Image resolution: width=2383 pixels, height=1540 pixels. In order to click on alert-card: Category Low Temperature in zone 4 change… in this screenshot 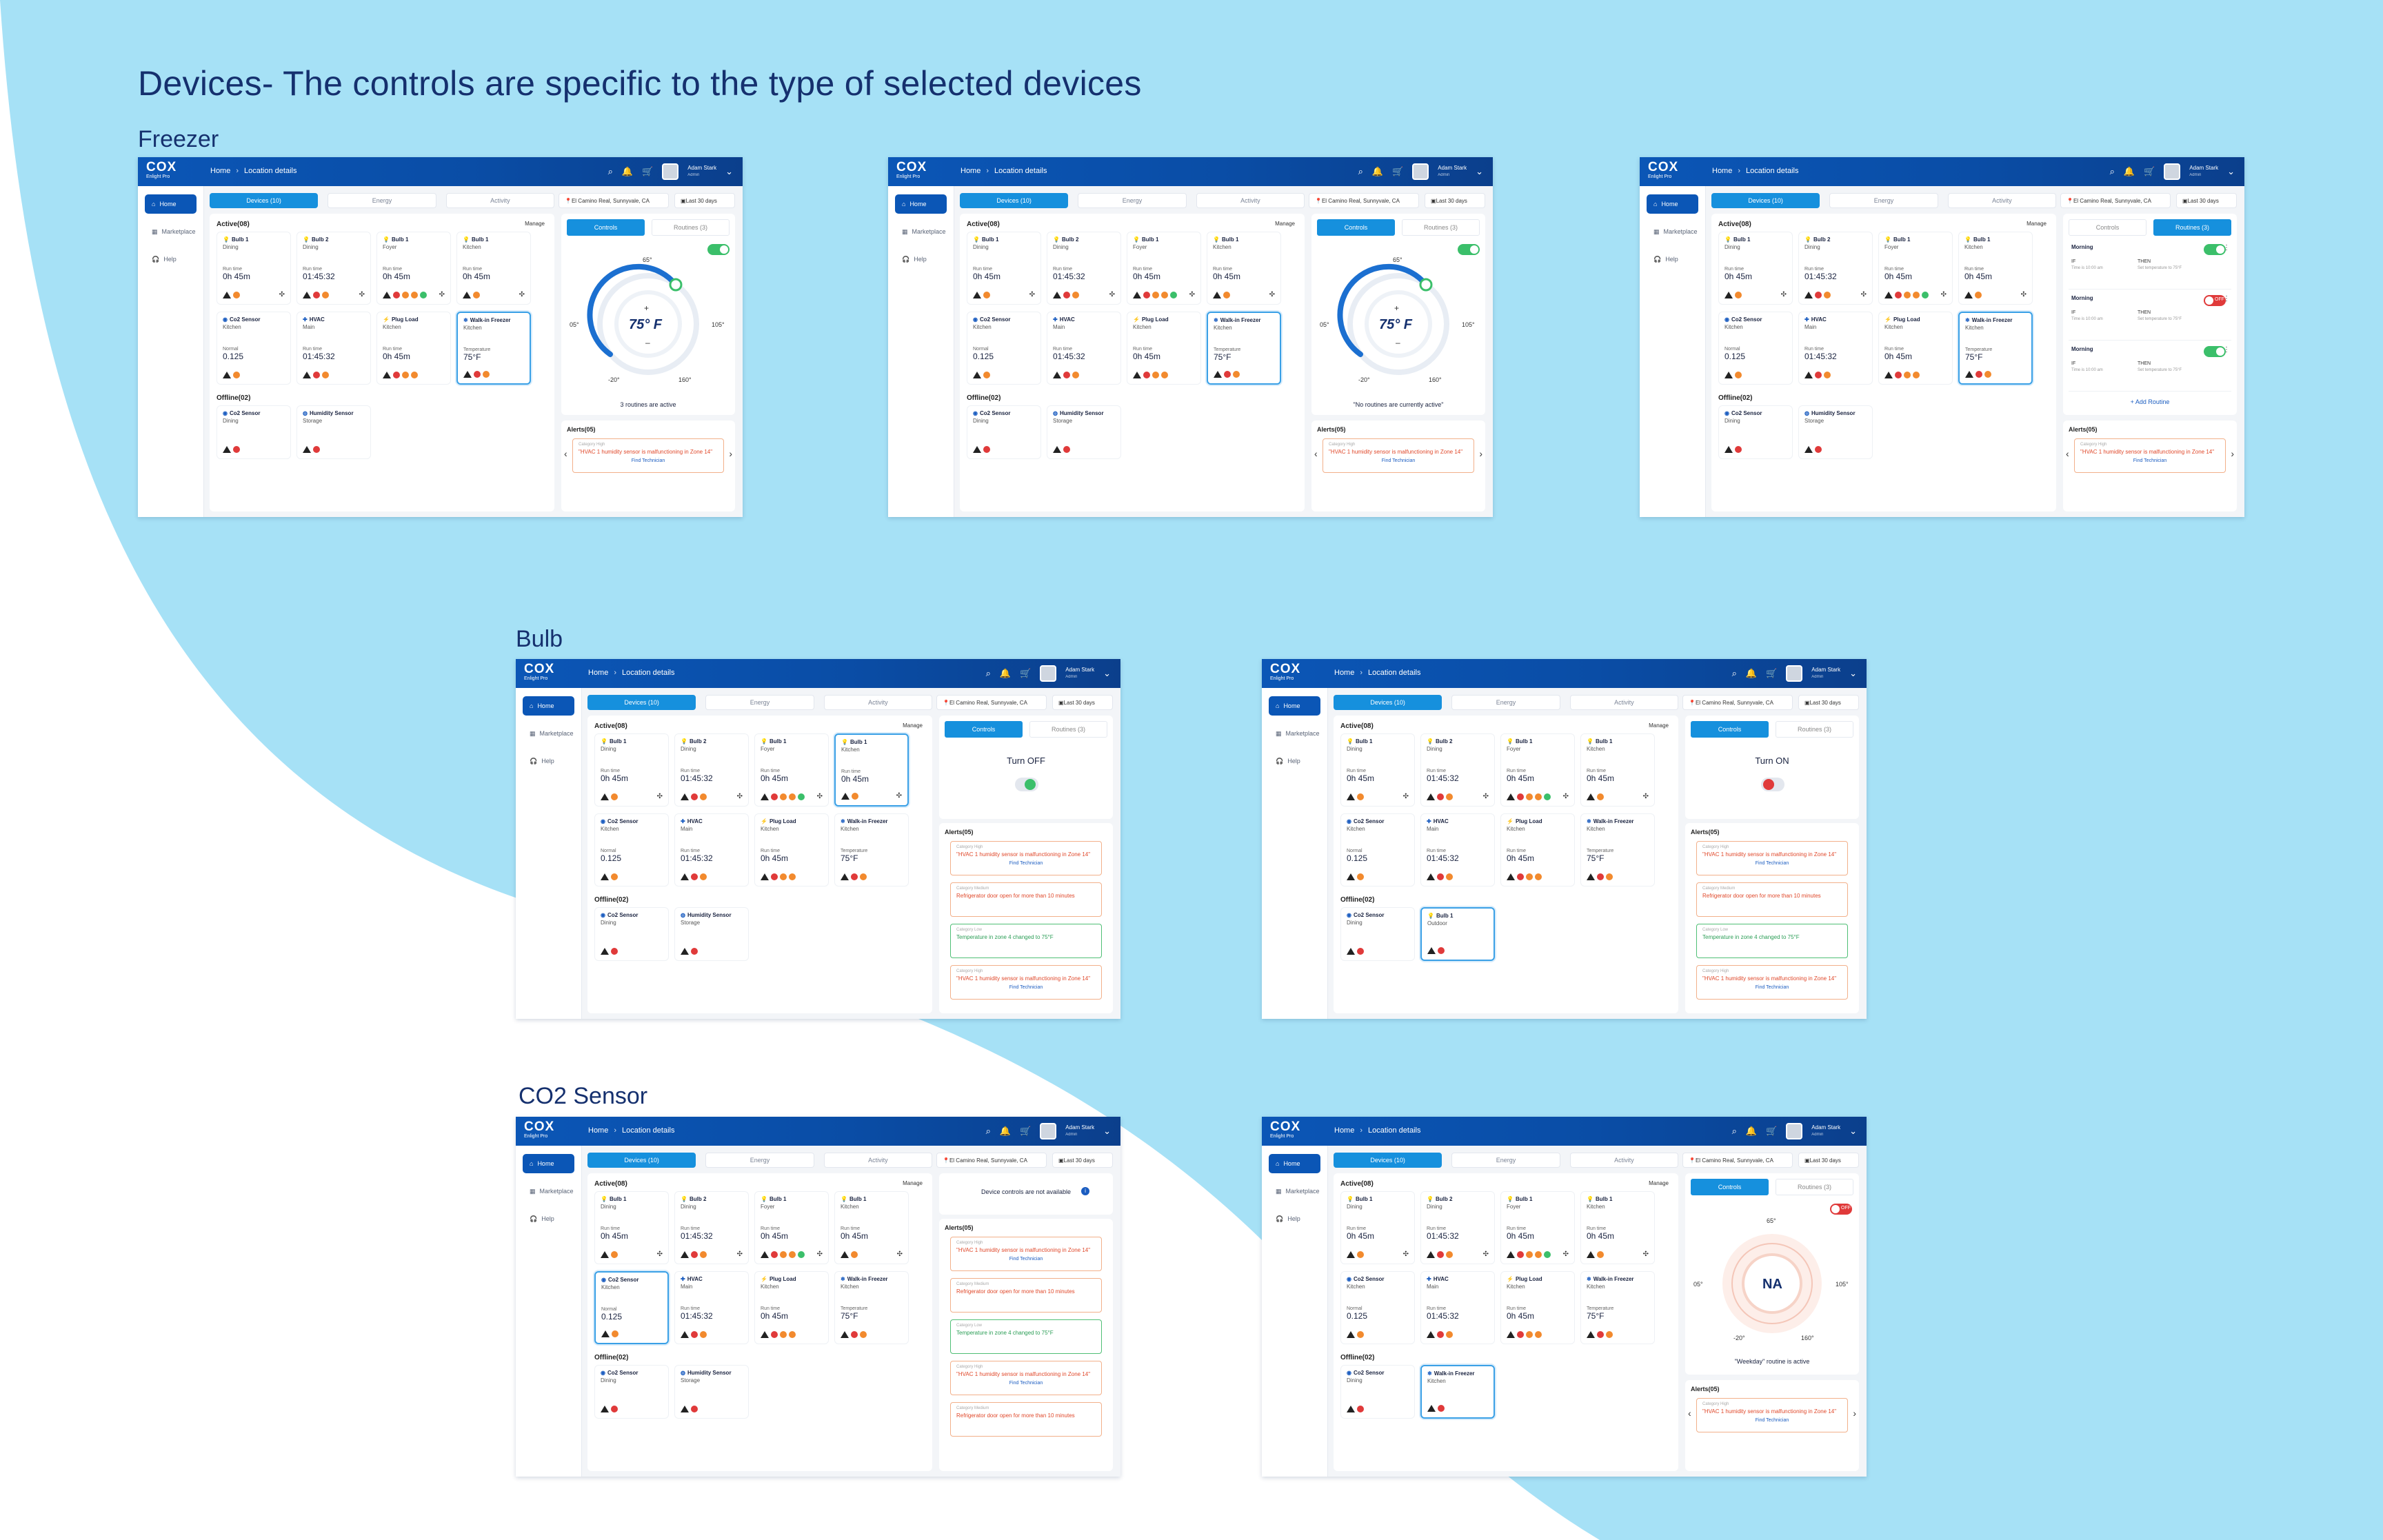, I will do `click(1026, 1337)`.